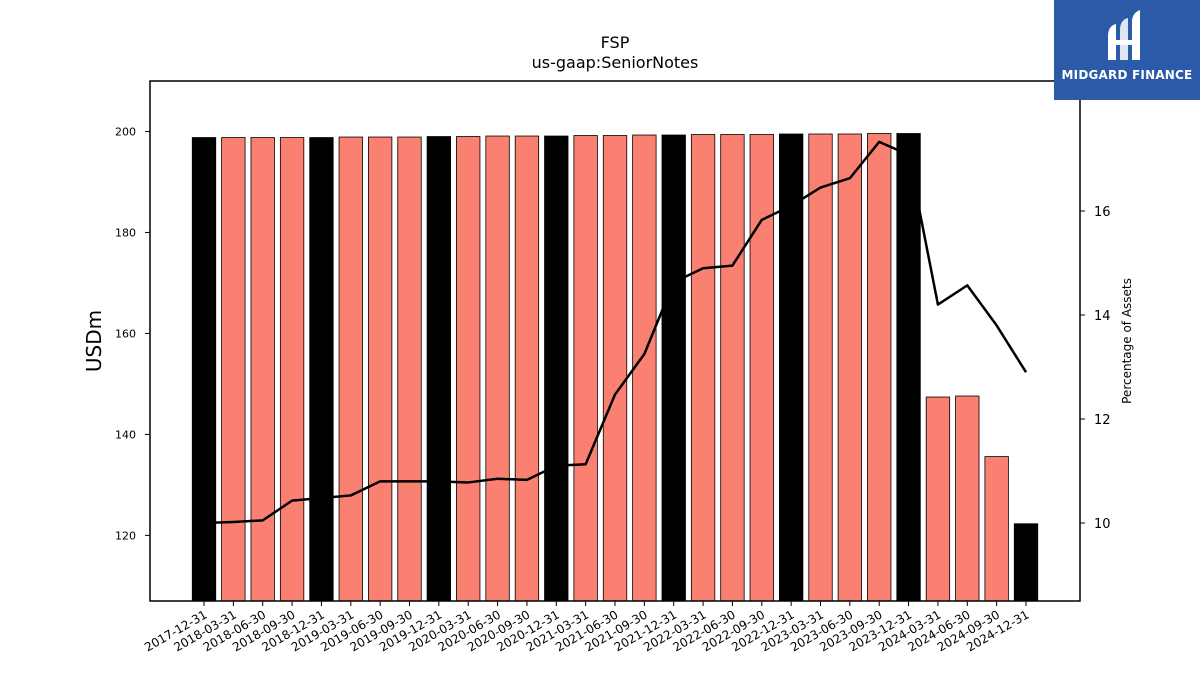 This screenshot has width=1200, height=675. I want to click on left-axis: 120 140 160 180 200, so click(132, 333).